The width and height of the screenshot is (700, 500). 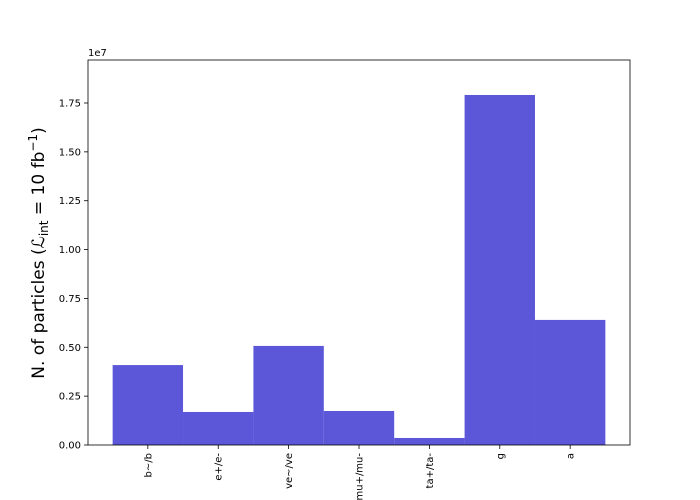 I want to click on y-label-part: = 10 fb, so click(x=39, y=186).